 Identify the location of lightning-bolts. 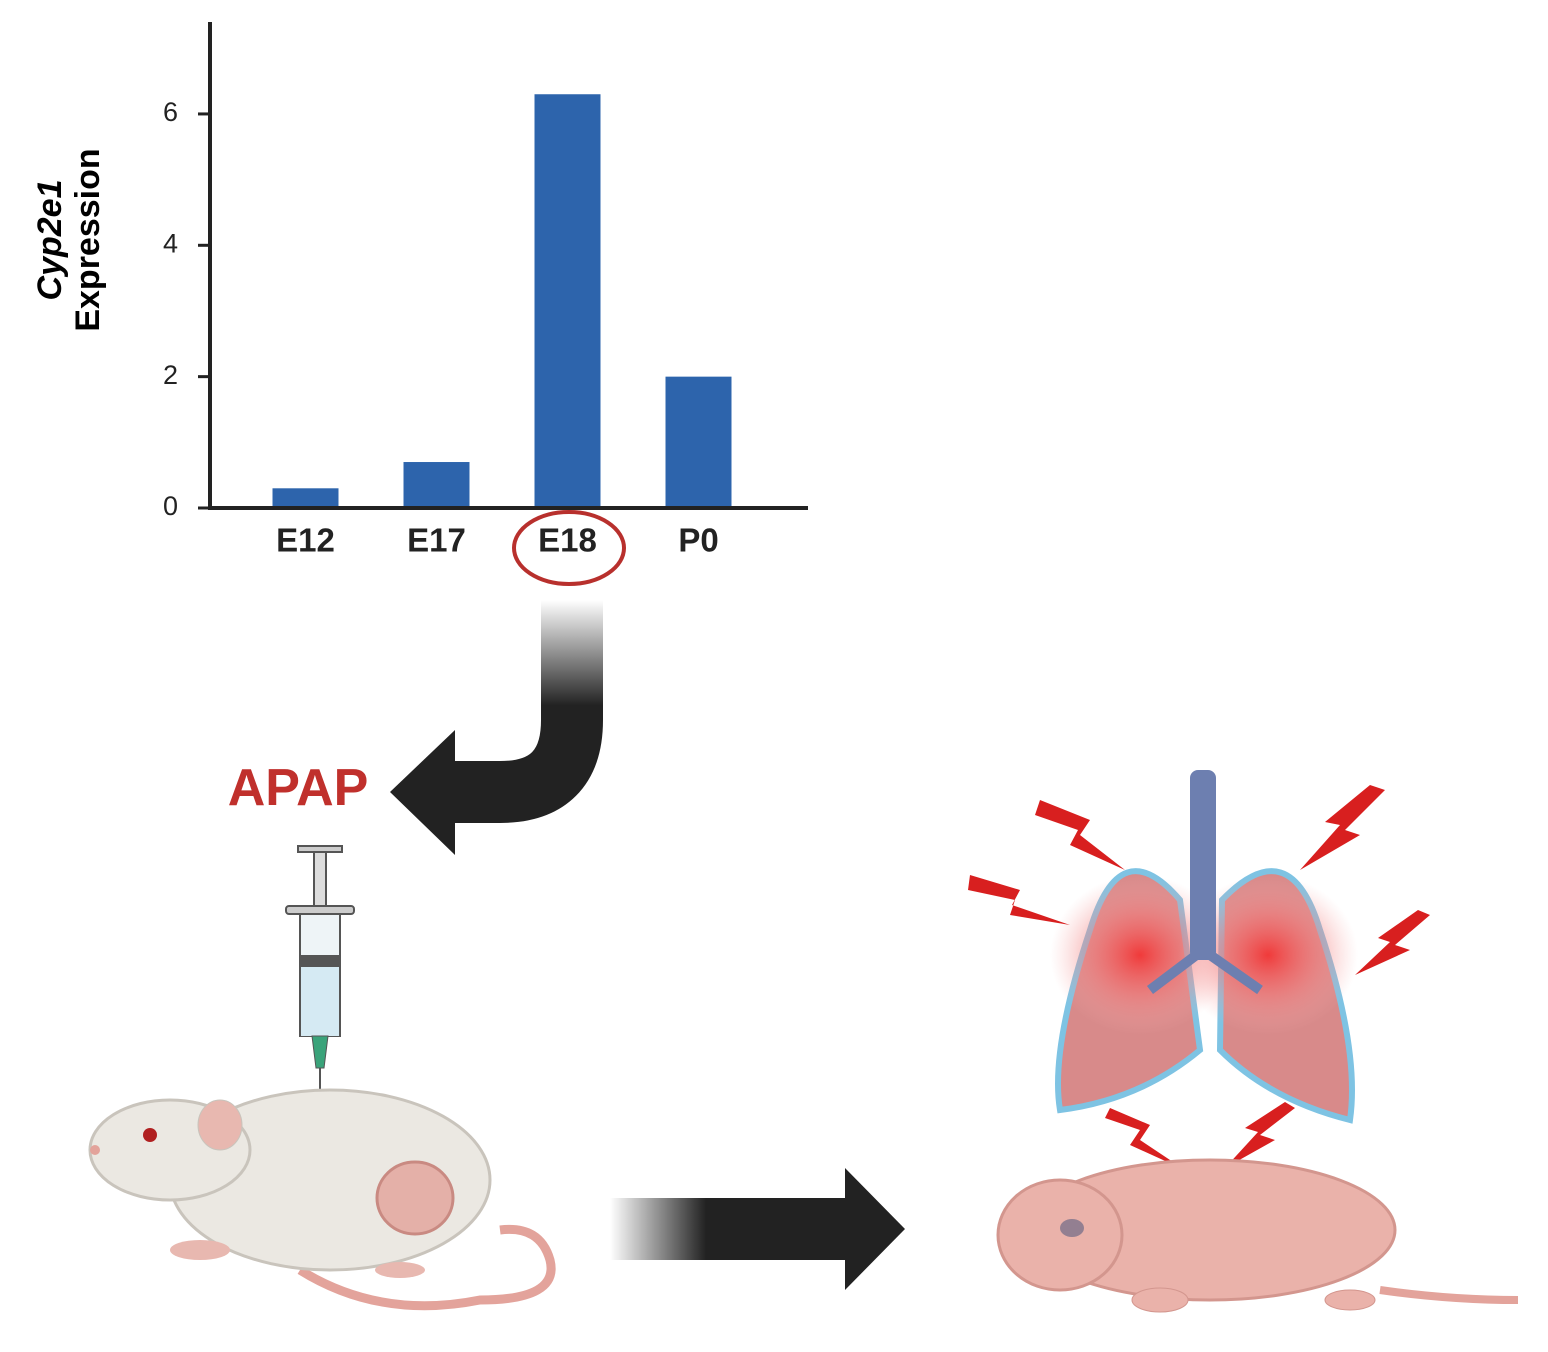
(1199, 977).